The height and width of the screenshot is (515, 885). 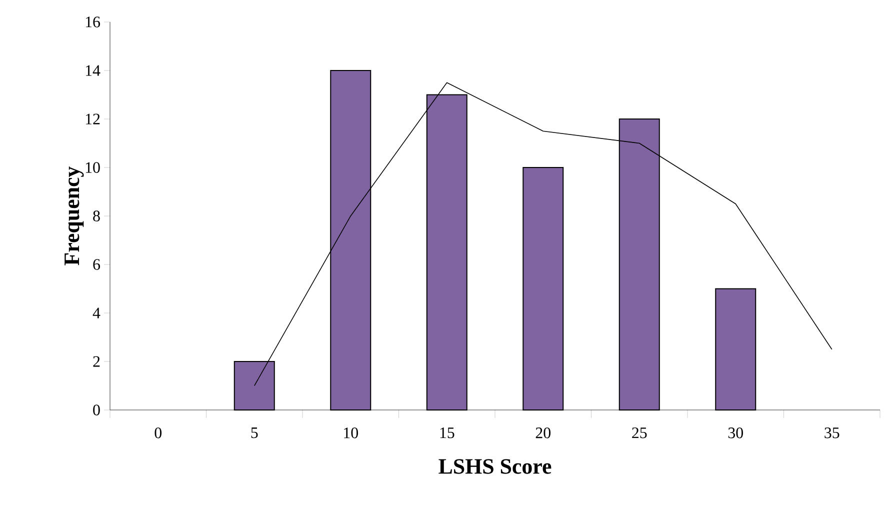 What do you see at coordinates (93, 22) in the screenshot?
I see `y-tick-label: 16` at bounding box center [93, 22].